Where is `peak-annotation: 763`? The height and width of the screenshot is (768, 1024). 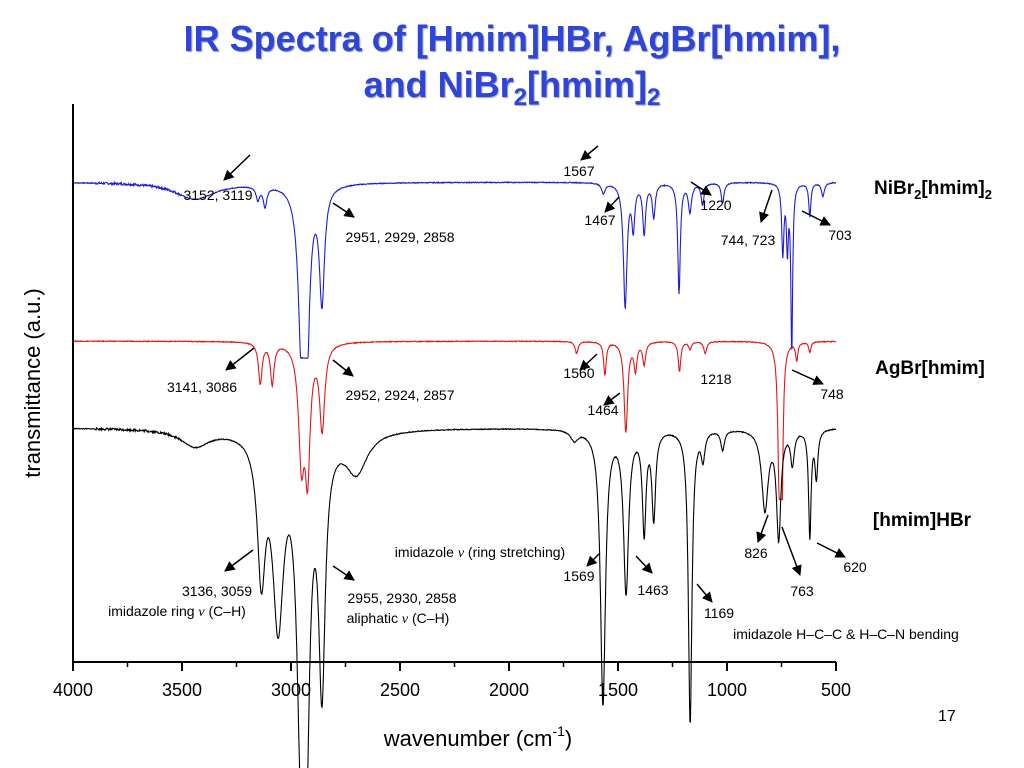
peak-annotation: 763 is located at coordinates (802, 591).